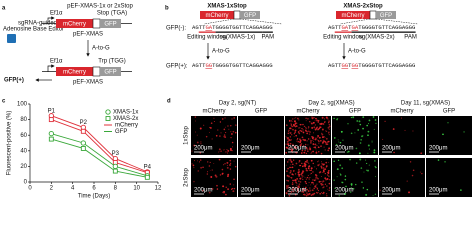  Describe the element at coordinates (187, 177) in the screenshot. I see `row-label: 2xStop` at that location.